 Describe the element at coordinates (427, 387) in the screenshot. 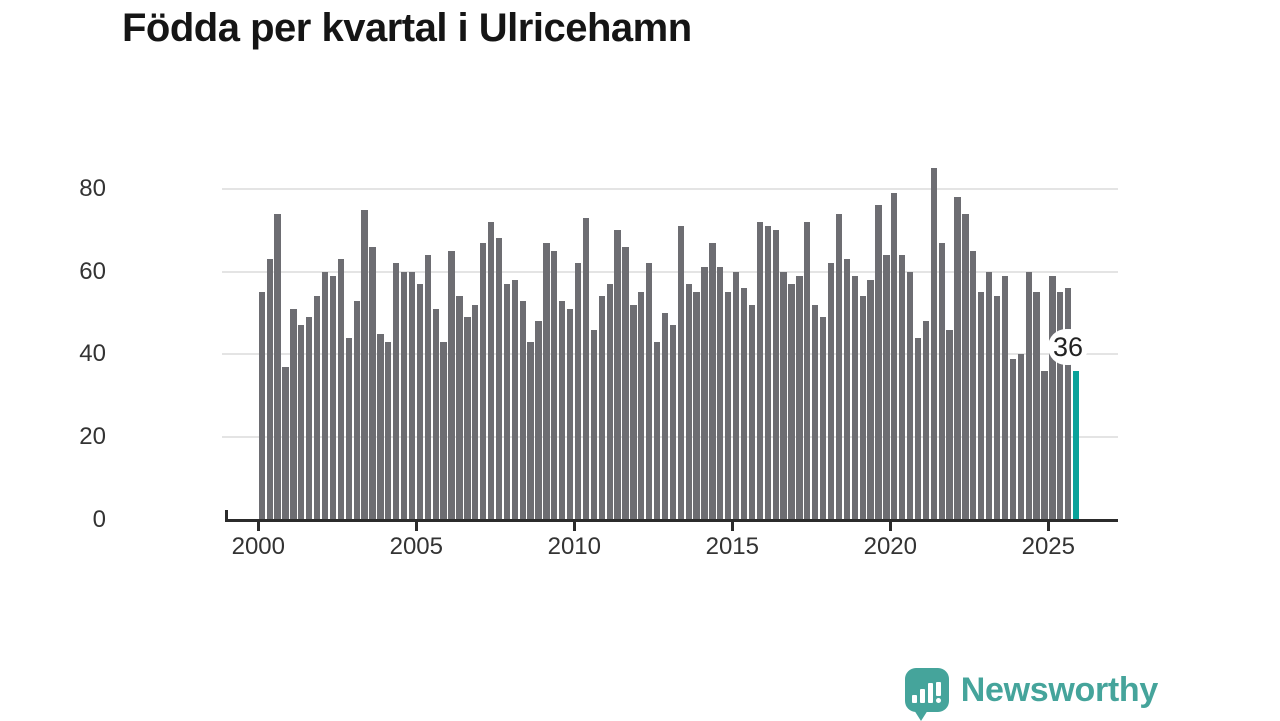

I see `bar-2005K2` at that location.